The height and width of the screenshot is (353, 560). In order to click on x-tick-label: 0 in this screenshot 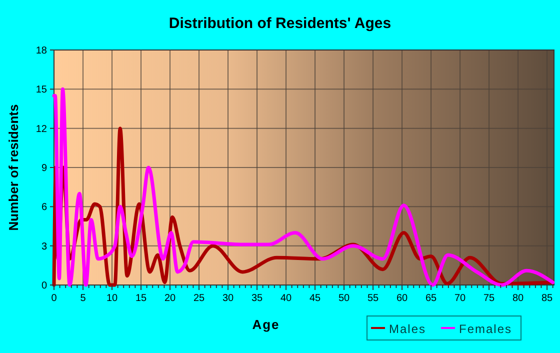, I will do `click(54, 298)`.